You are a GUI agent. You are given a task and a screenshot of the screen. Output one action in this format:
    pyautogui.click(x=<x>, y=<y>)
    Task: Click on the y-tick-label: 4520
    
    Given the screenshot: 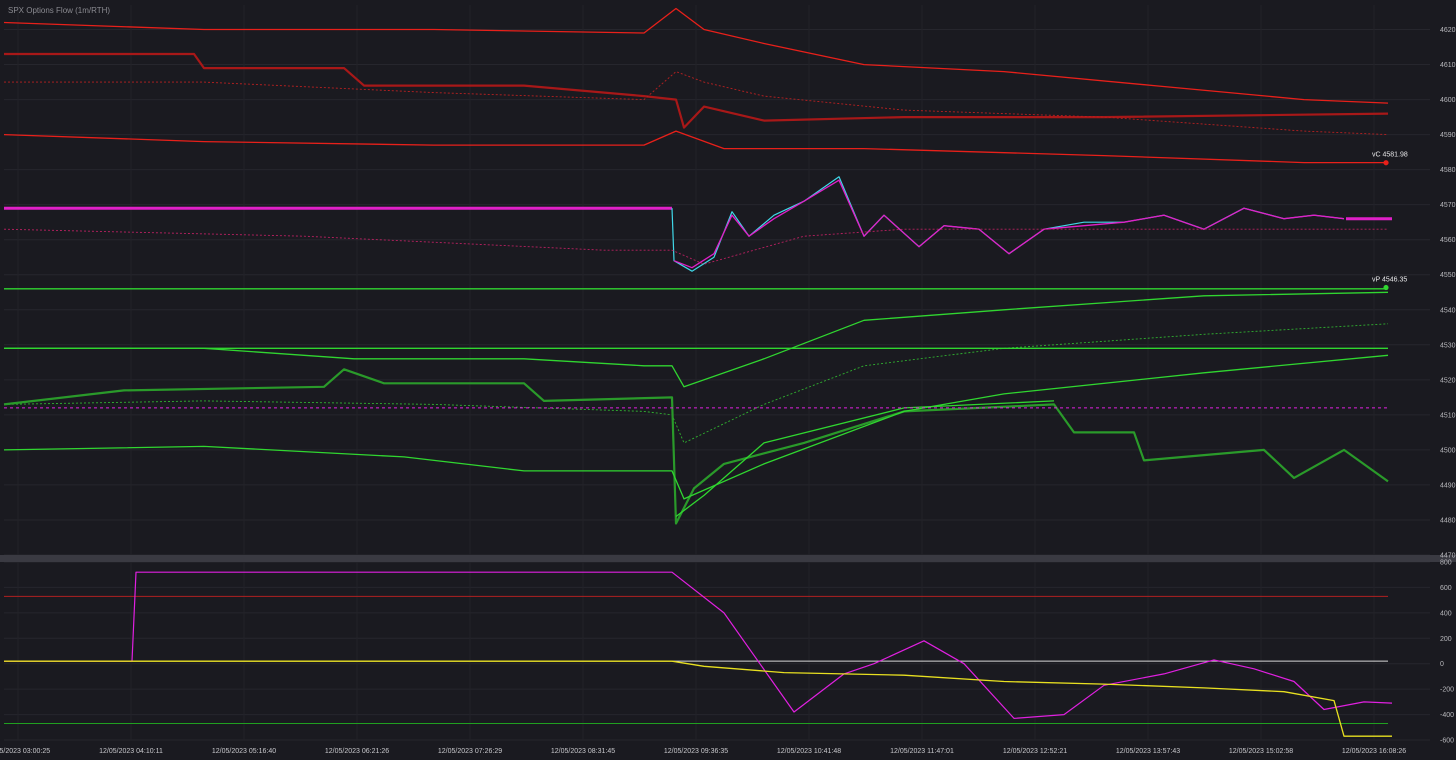 What is the action you would take?
    pyautogui.click(x=1448, y=380)
    